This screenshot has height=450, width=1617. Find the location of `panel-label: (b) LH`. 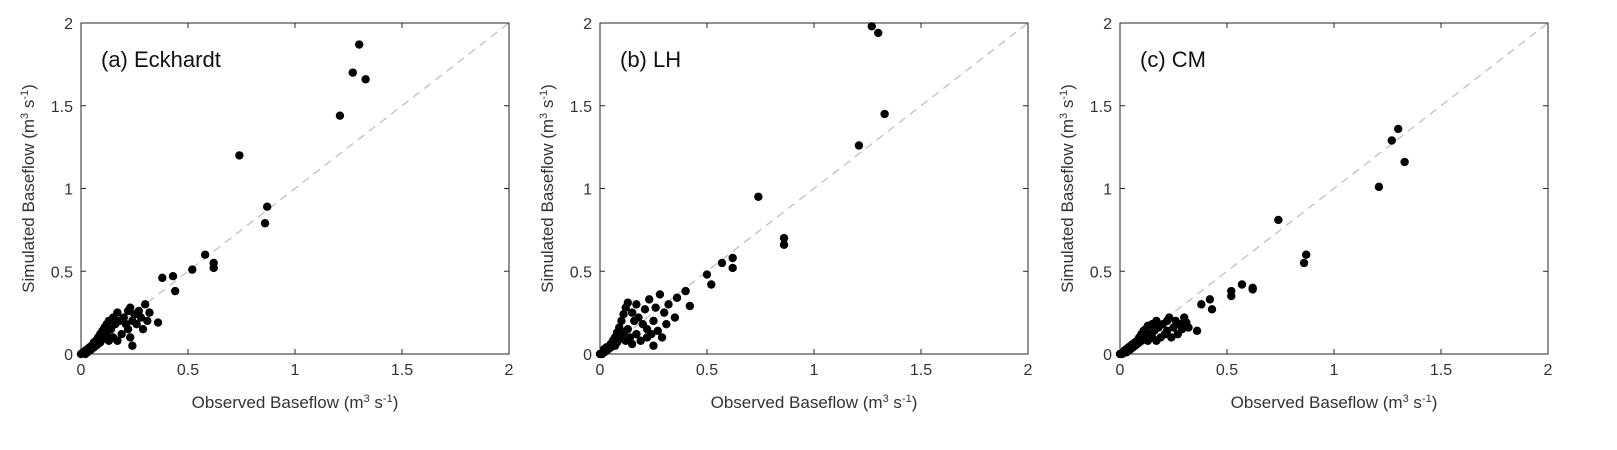

panel-label: (b) LH is located at coordinates (650, 59).